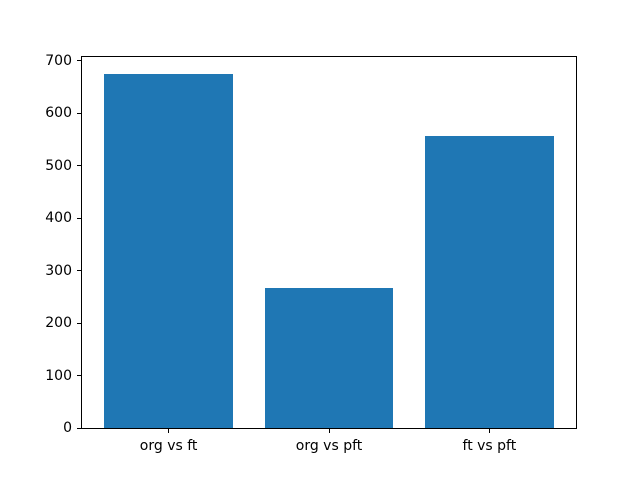  What do you see at coordinates (329, 446) in the screenshot?
I see `x-tick-label: org vs pft` at bounding box center [329, 446].